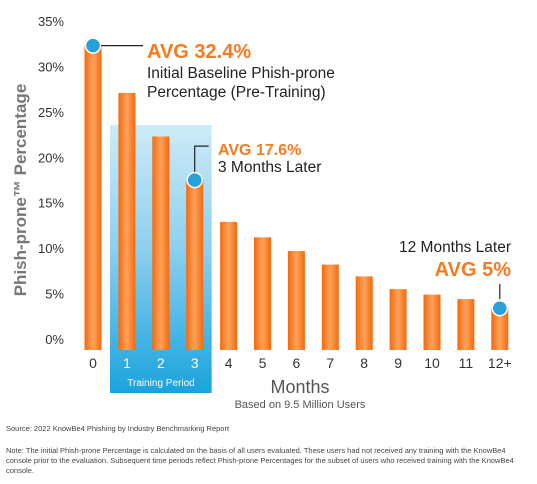 Image resolution: width=537 pixels, height=484 pixels. Describe the element at coordinates (364, 363) in the screenshot. I see `x-tick-label: 8` at that location.